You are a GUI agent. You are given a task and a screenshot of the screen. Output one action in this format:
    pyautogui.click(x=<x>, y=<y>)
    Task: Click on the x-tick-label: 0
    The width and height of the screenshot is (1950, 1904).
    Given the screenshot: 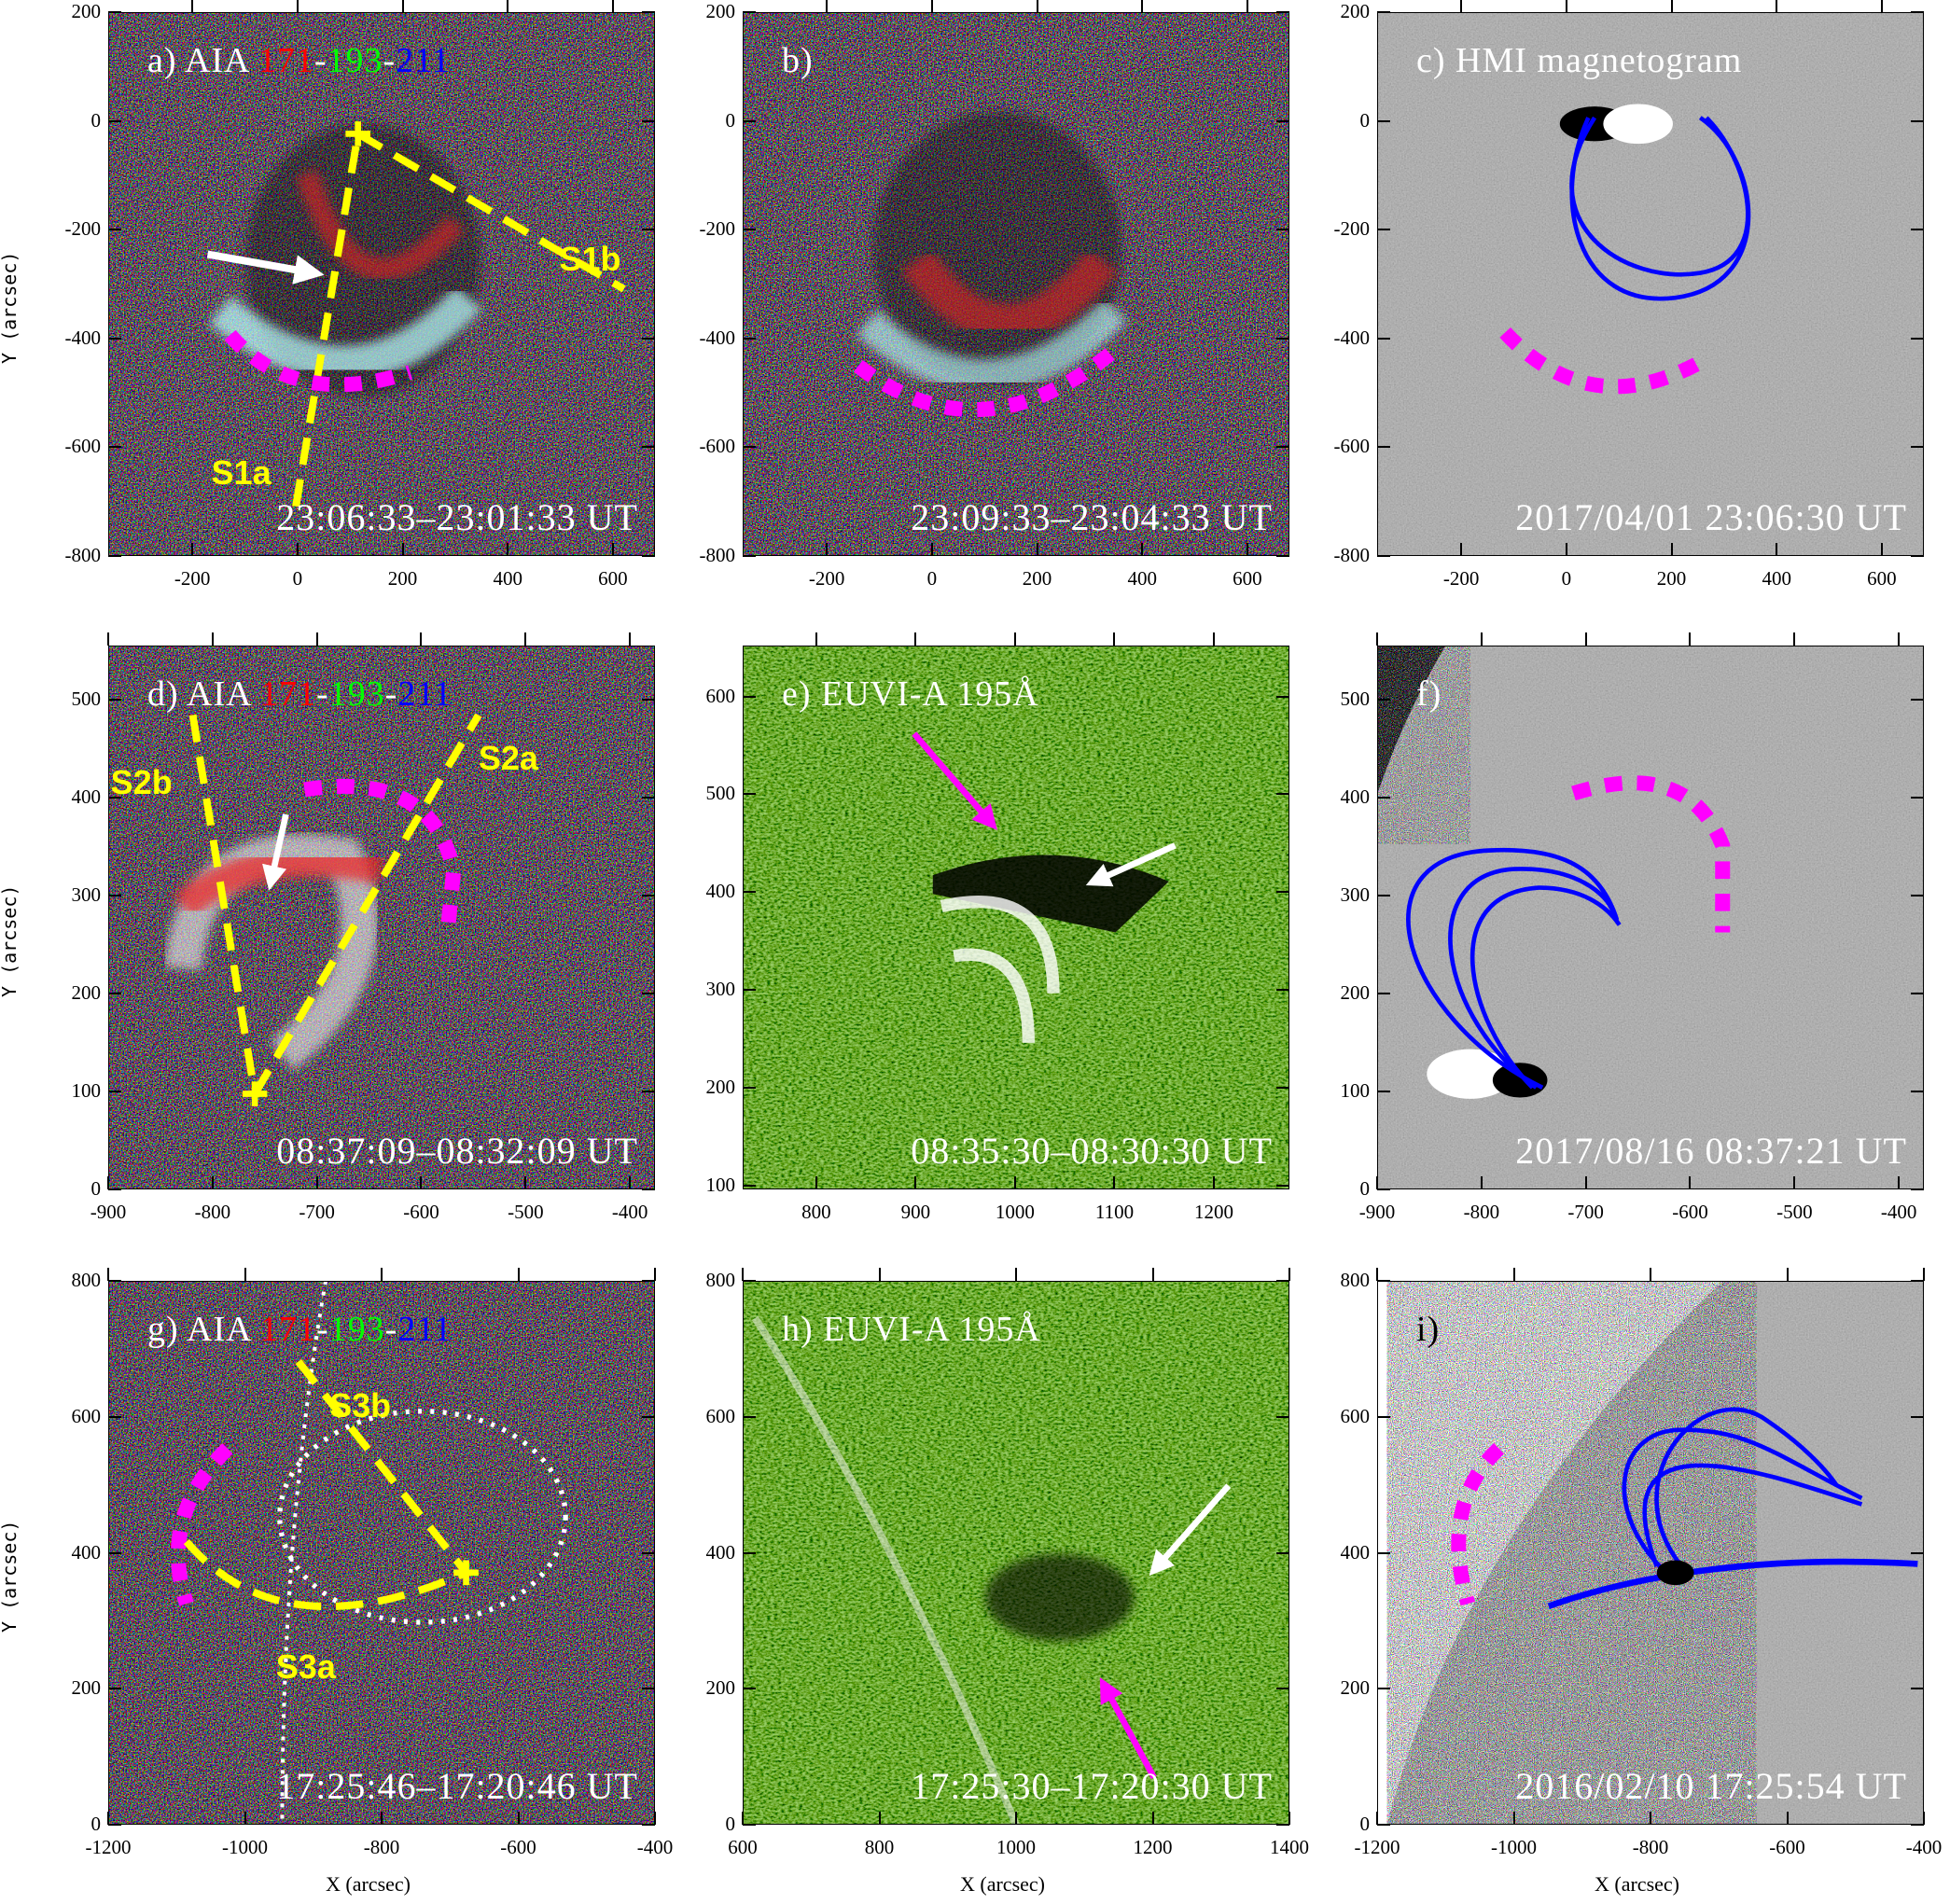 What is the action you would take?
    pyautogui.click(x=1566, y=578)
    